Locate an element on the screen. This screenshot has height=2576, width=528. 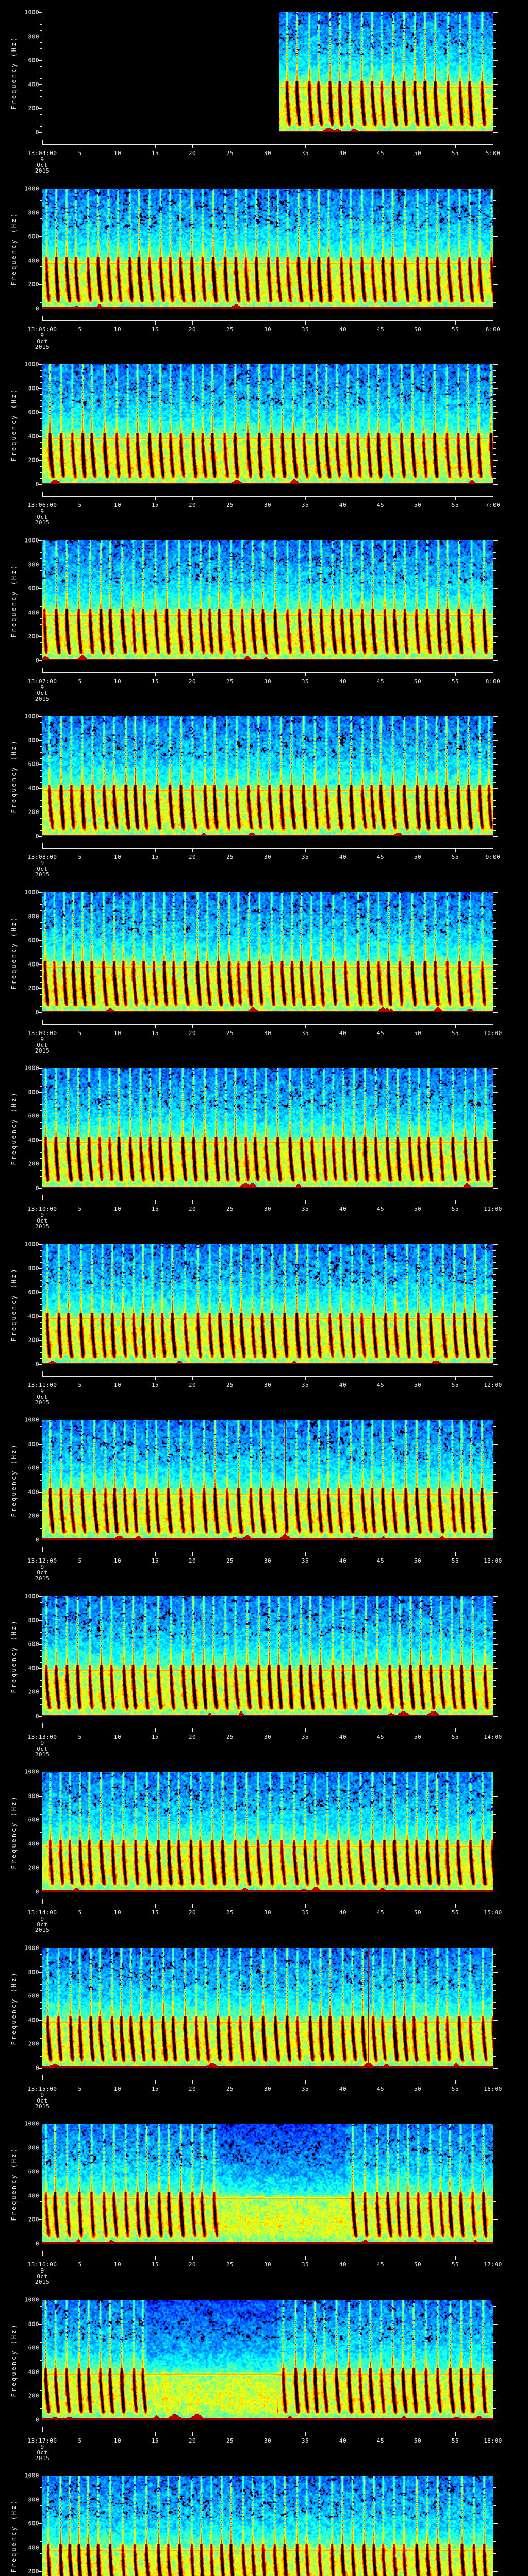
x-tick-label: 50 is located at coordinates (418, 2441).